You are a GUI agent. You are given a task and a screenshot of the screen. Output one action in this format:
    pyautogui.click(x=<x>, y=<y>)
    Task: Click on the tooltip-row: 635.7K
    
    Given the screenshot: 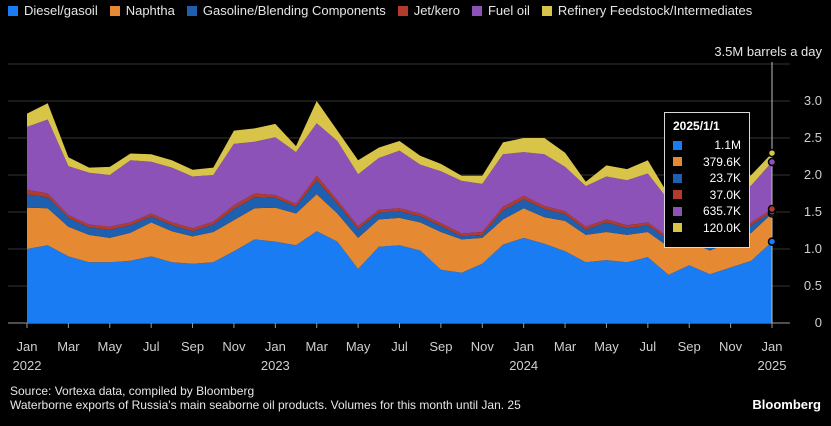 What is the action you would take?
    pyautogui.click(x=707, y=211)
    